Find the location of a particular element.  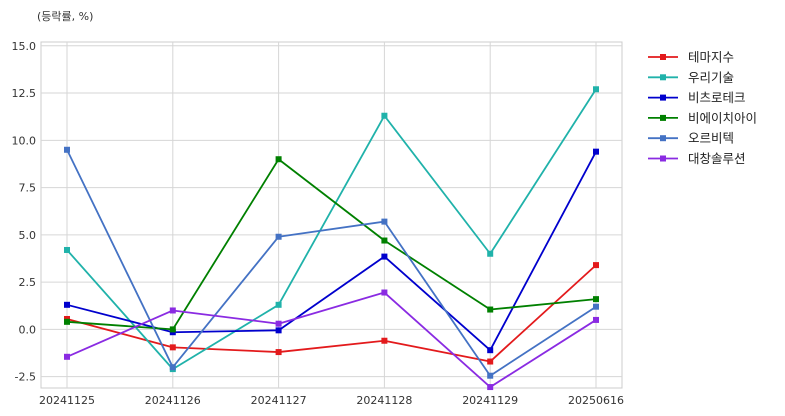

legend-label: 우리기술 is located at coordinates (711, 77).